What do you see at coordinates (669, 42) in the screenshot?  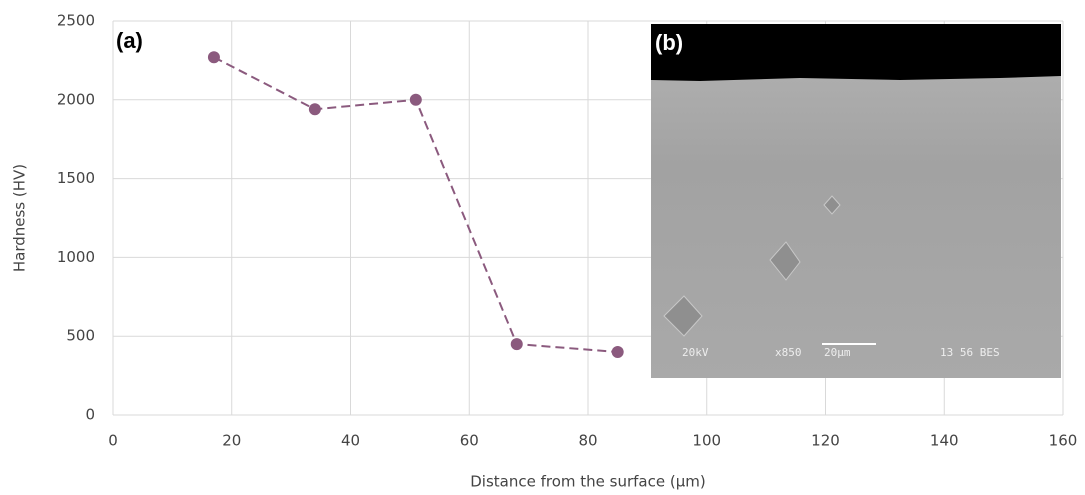 I see `panel-label: (b)` at bounding box center [669, 42].